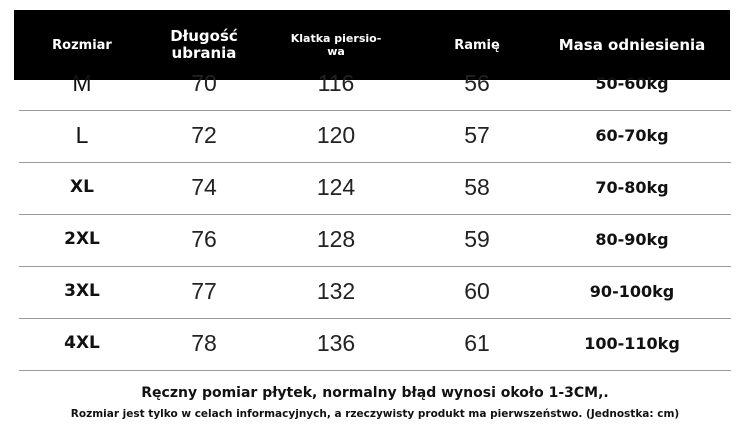 This screenshot has height=438, width=750. I want to click on size-cell: 4XL, so click(82, 343).